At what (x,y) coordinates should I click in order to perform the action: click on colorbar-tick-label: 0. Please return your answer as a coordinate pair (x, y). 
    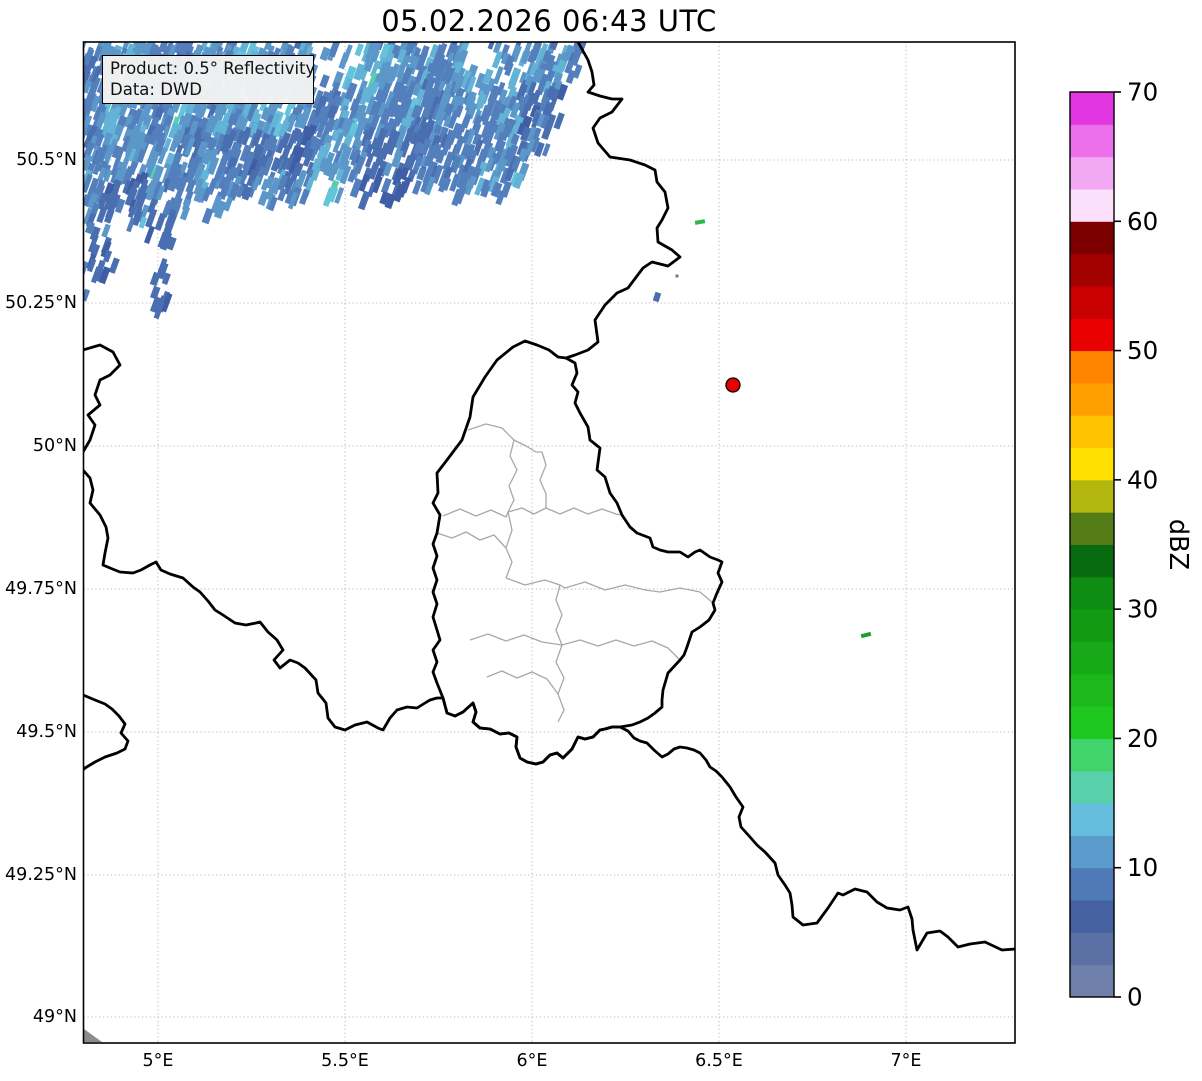
    Looking at the image, I should click on (1135, 997).